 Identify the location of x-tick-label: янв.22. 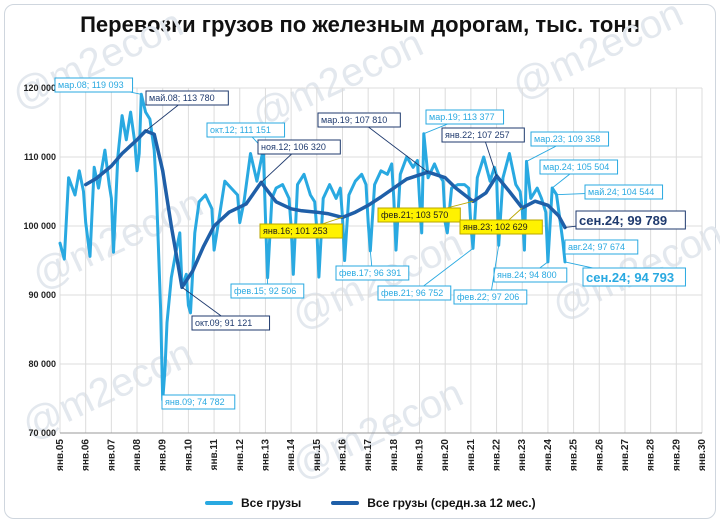
(497, 455).